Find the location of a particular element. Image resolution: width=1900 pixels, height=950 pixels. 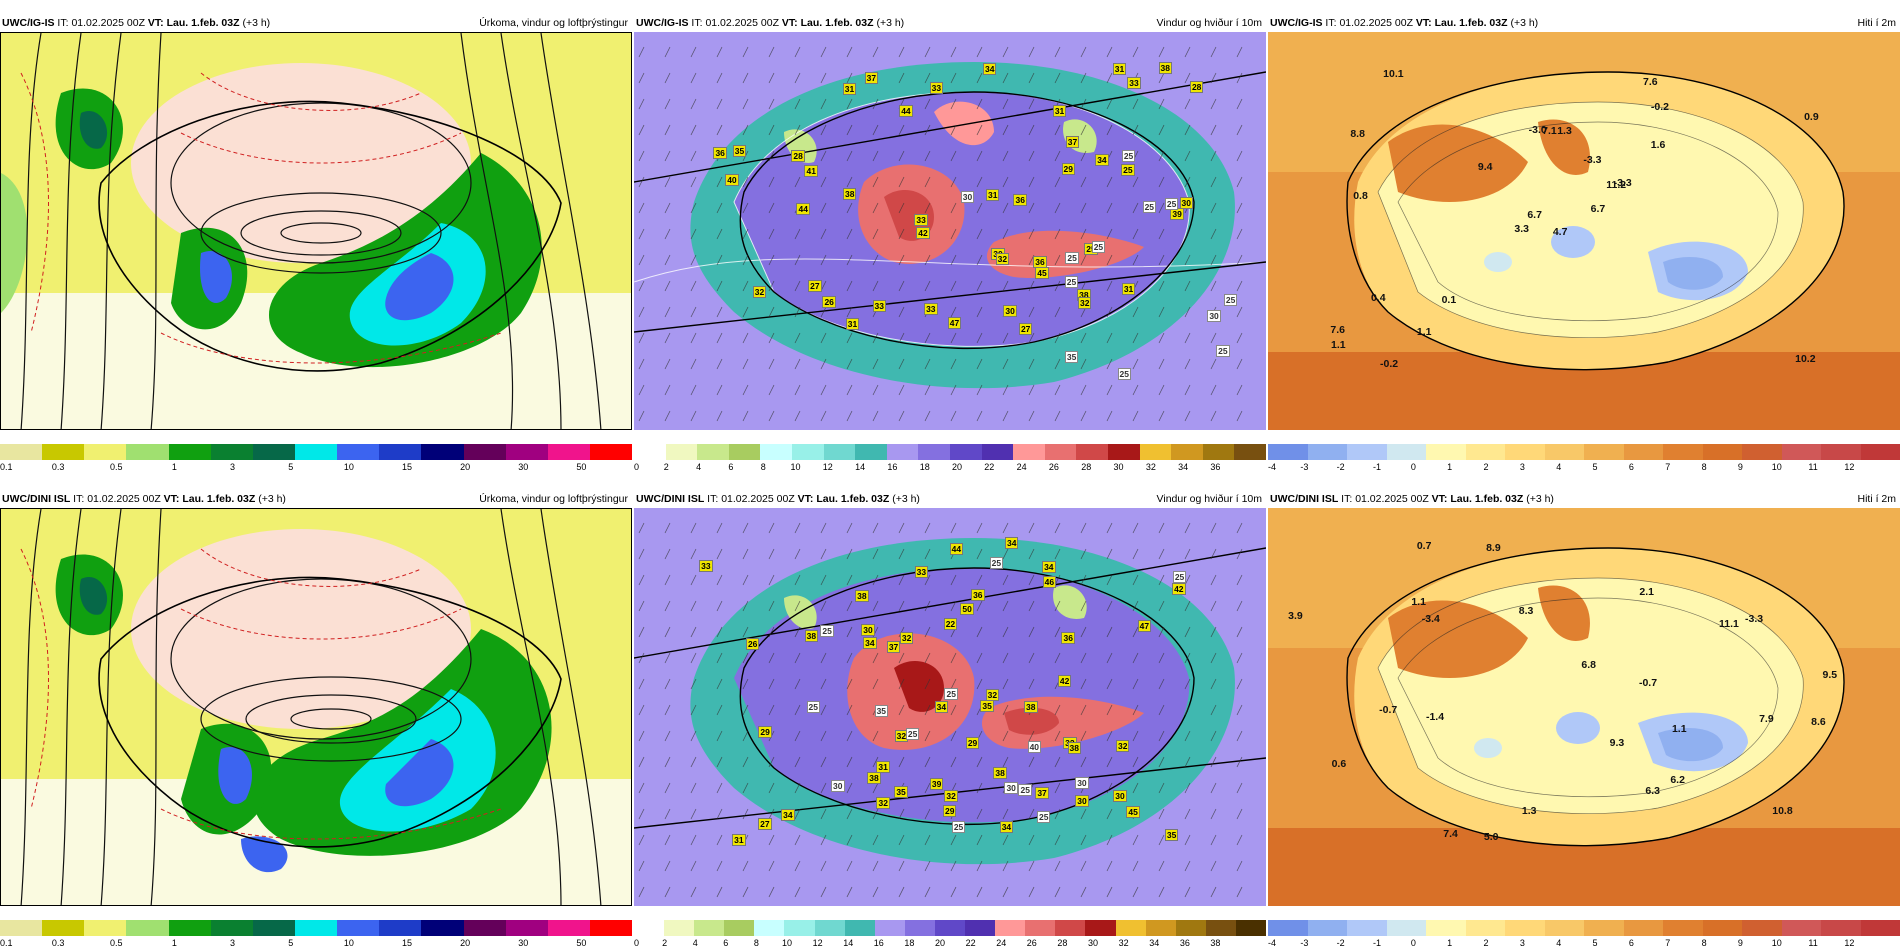

temperature-label: 8.3 is located at coordinates (1526, 611).